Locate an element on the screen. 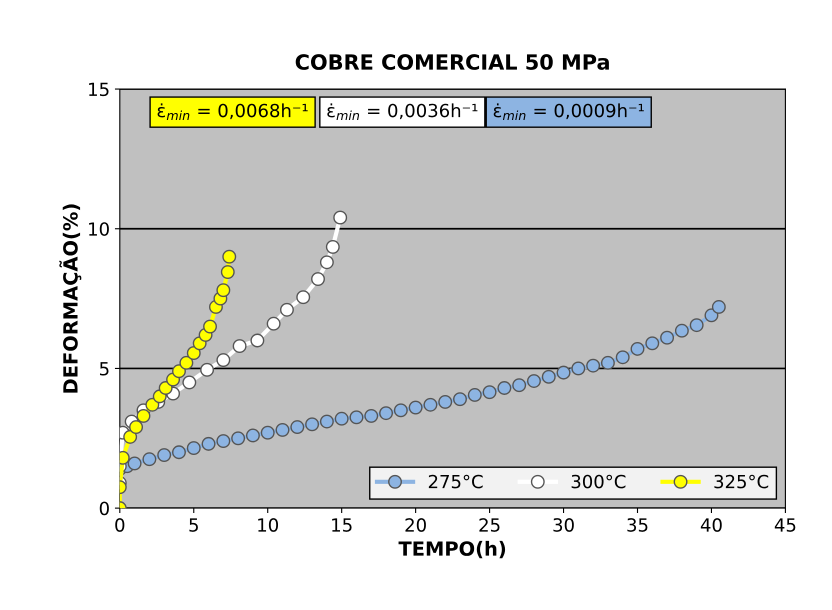 The height and width of the screenshot is (610, 832). x-tick-label: 5 is located at coordinates (193, 525).